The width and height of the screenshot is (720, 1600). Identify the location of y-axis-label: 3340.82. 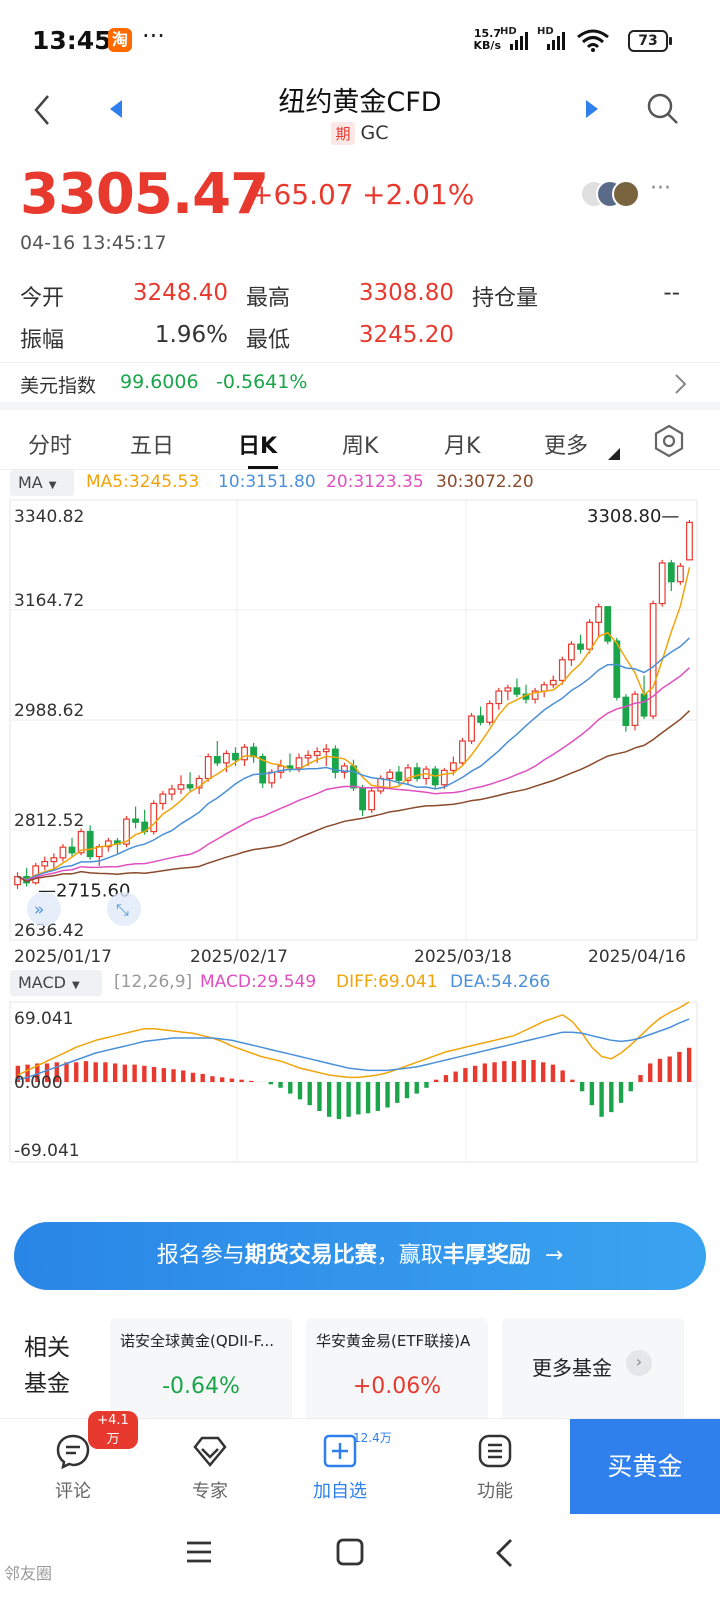
(49, 517).